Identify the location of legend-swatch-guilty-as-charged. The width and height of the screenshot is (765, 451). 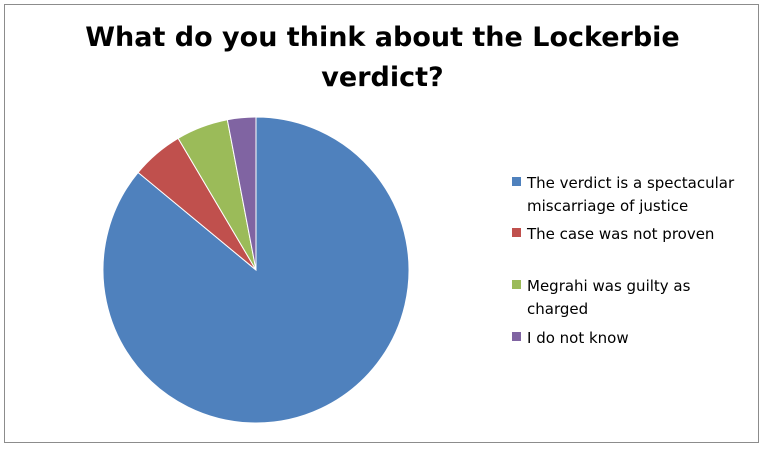
(516, 284).